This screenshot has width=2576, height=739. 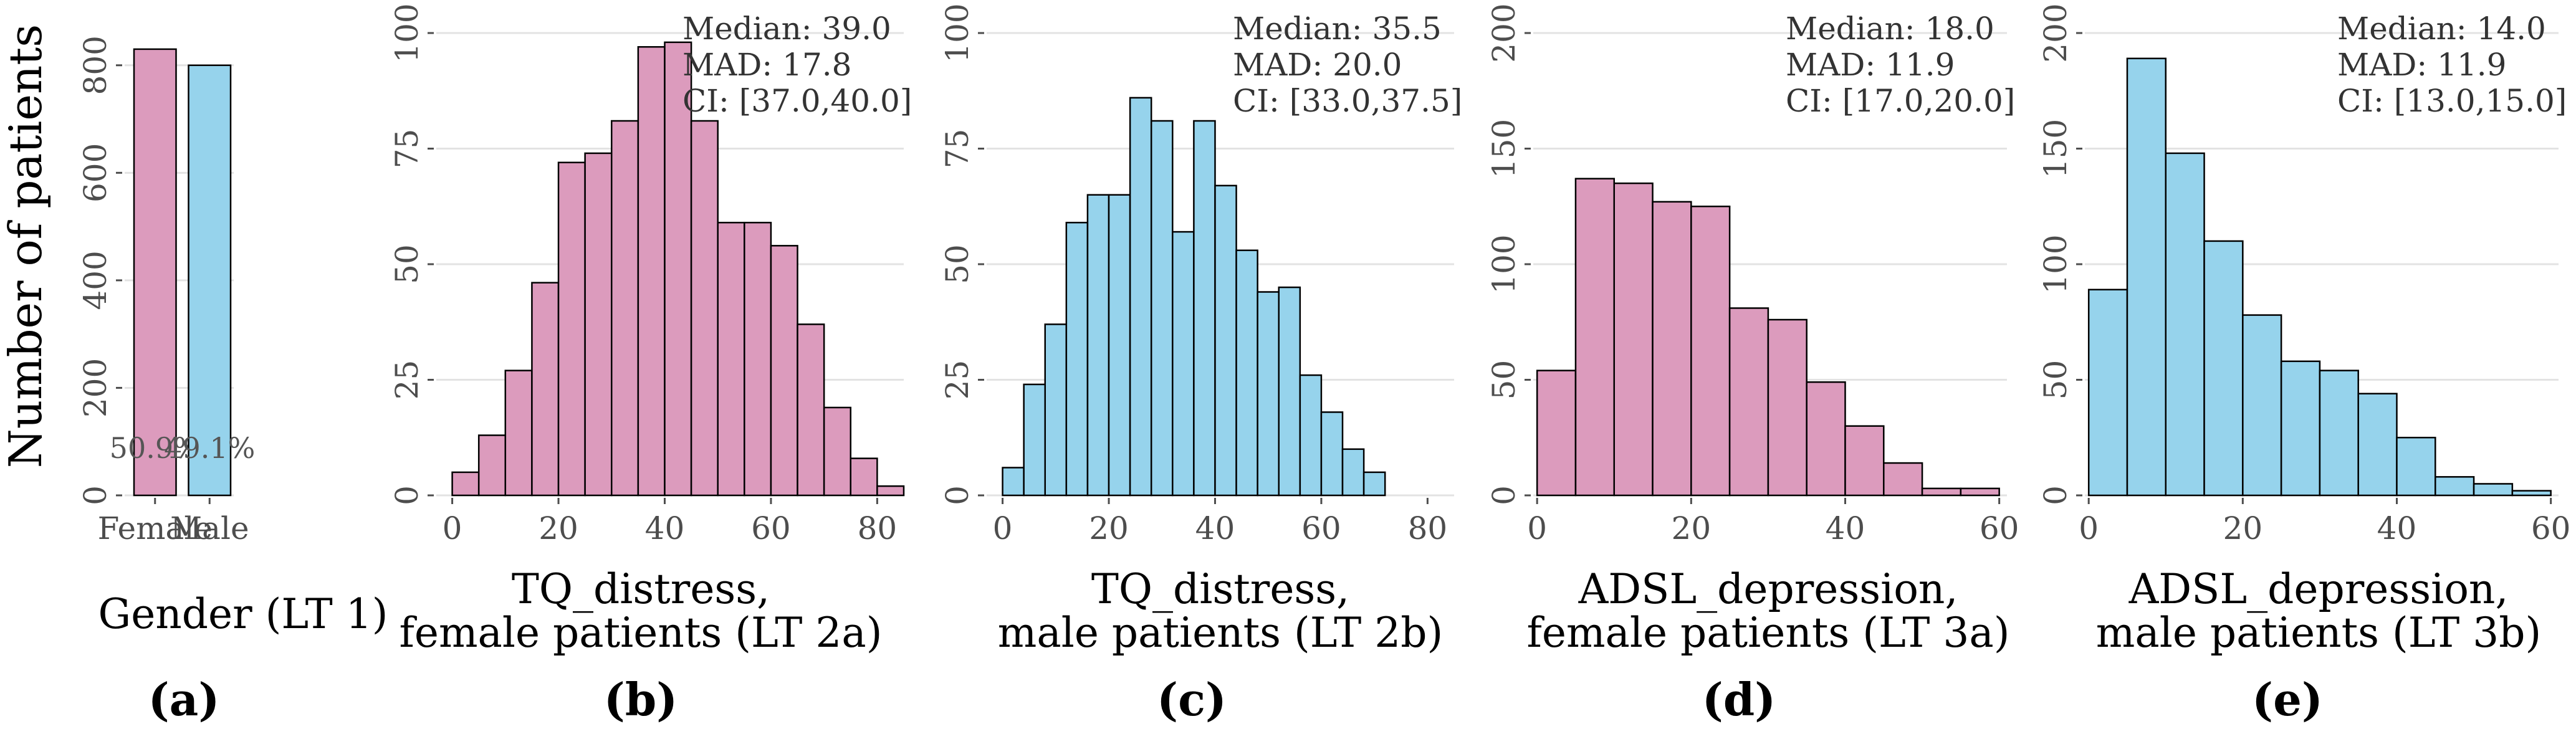 I want to click on stats-annotation-line: MAD: 17.8, so click(x=767, y=65).